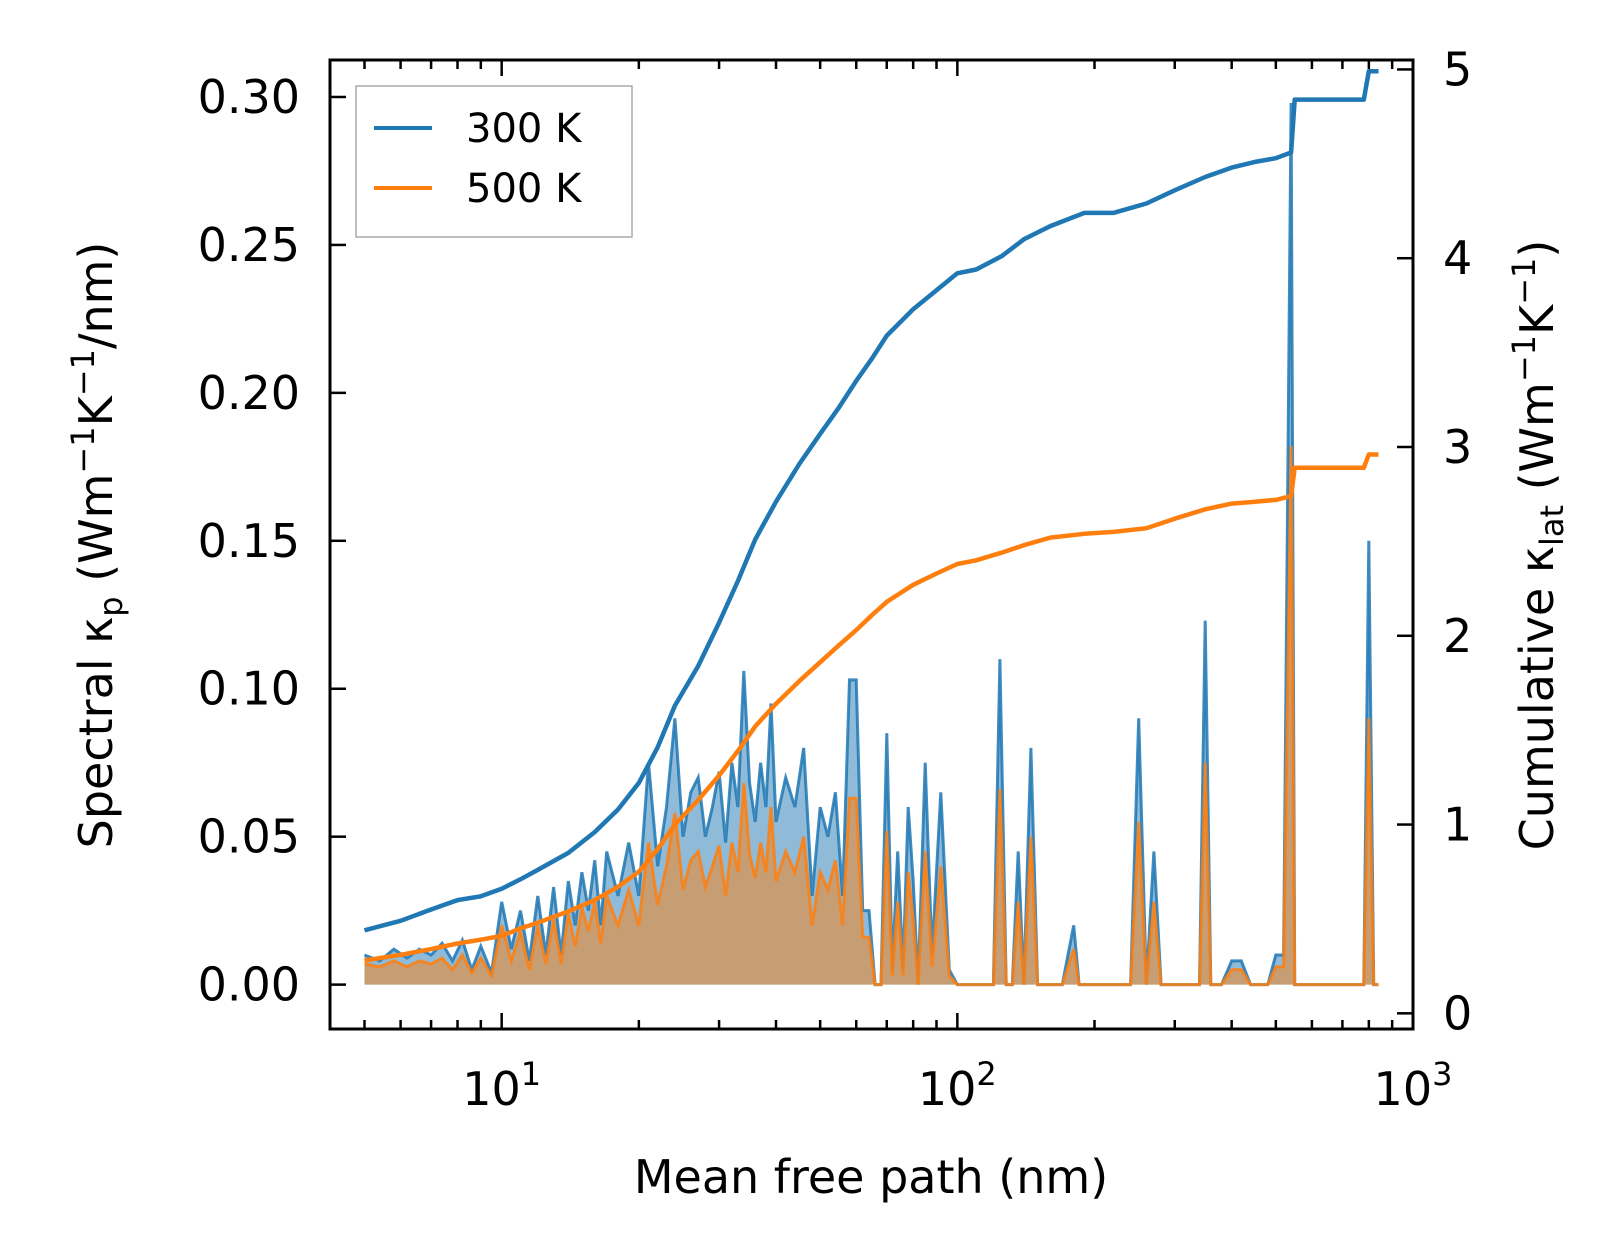  What do you see at coordinates (1457, 258) in the screenshot?
I see `y-tick-label-right: 4` at bounding box center [1457, 258].